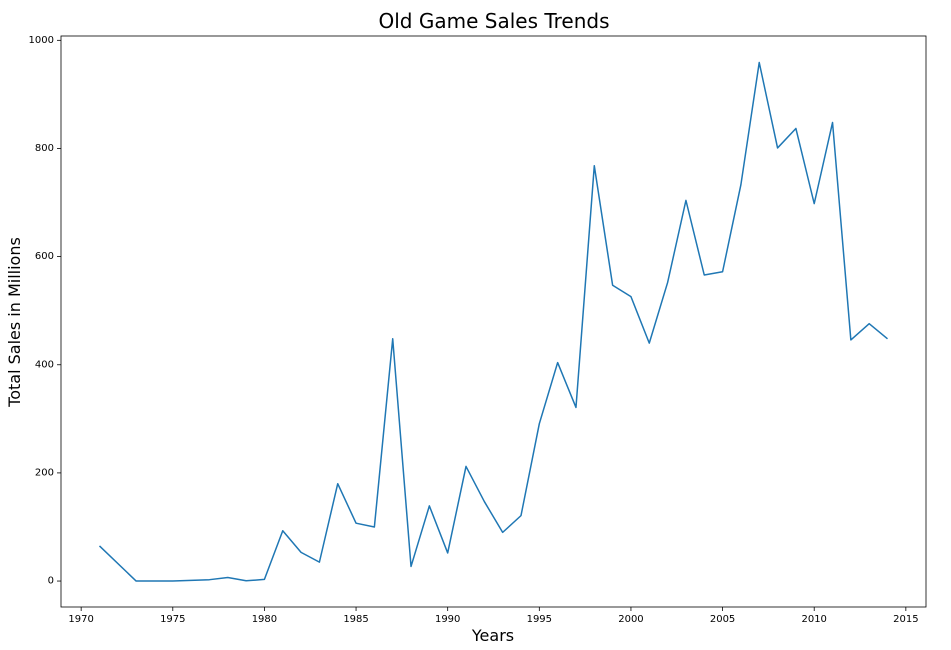 The width and height of the screenshot is (951, 650). I want to click on x-tick-label: 1985, so click(355, 619).